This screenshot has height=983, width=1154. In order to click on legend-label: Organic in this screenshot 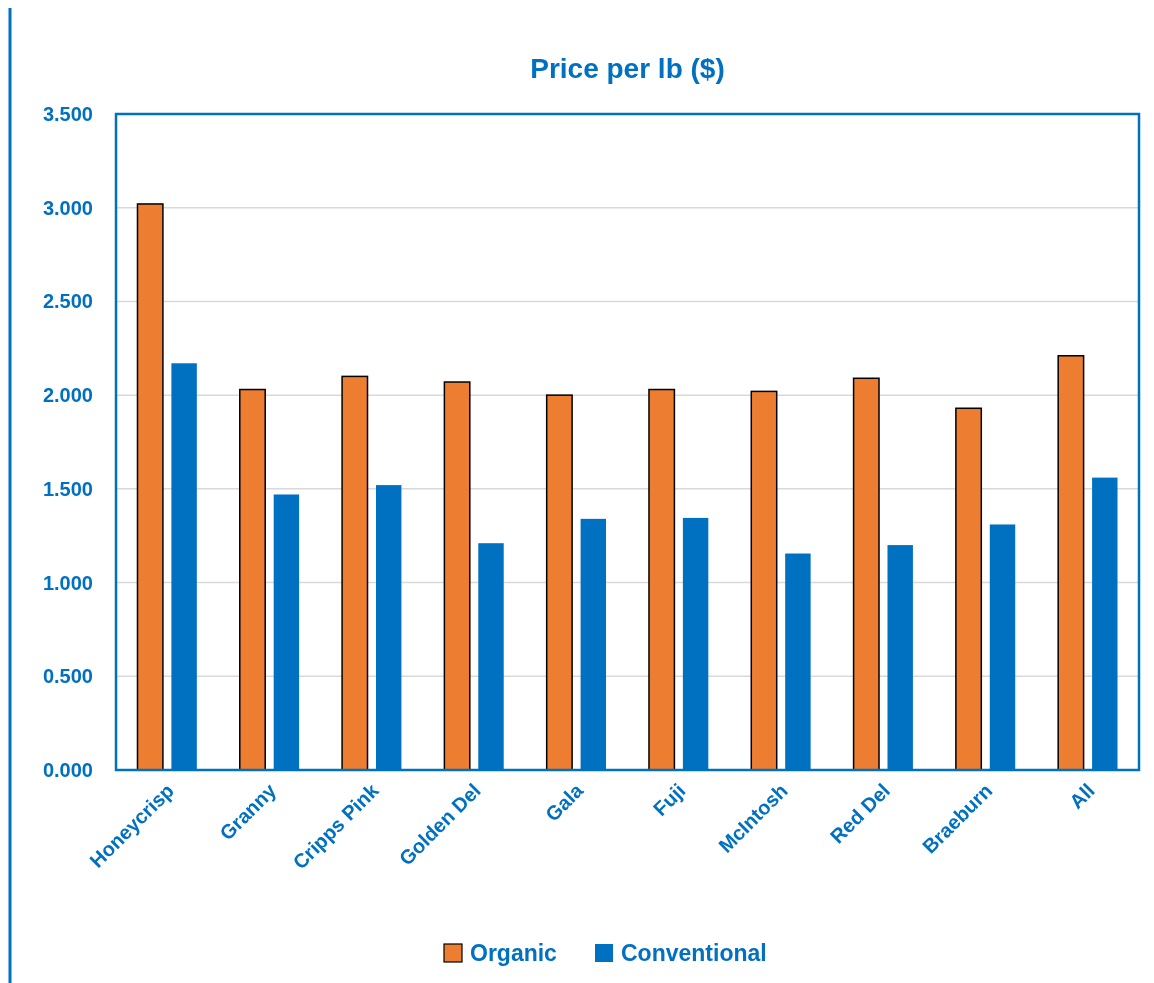, I will do `click(514, 953)`.